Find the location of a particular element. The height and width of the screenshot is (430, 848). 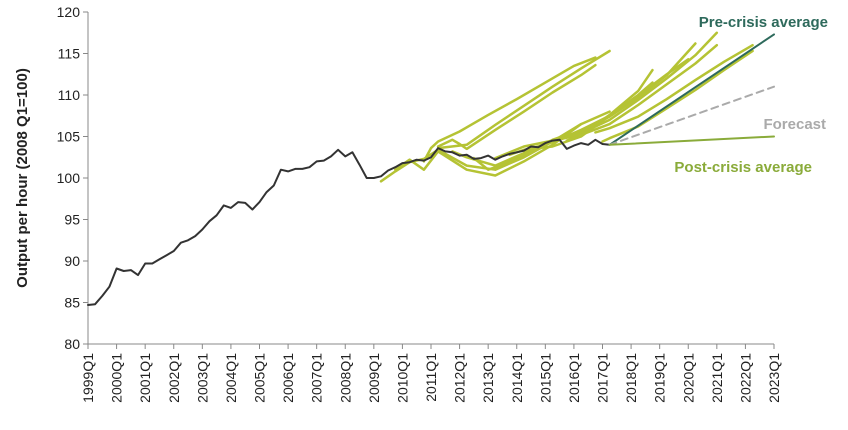

y-tick-label: 85 is located at coordinates (72, 303).